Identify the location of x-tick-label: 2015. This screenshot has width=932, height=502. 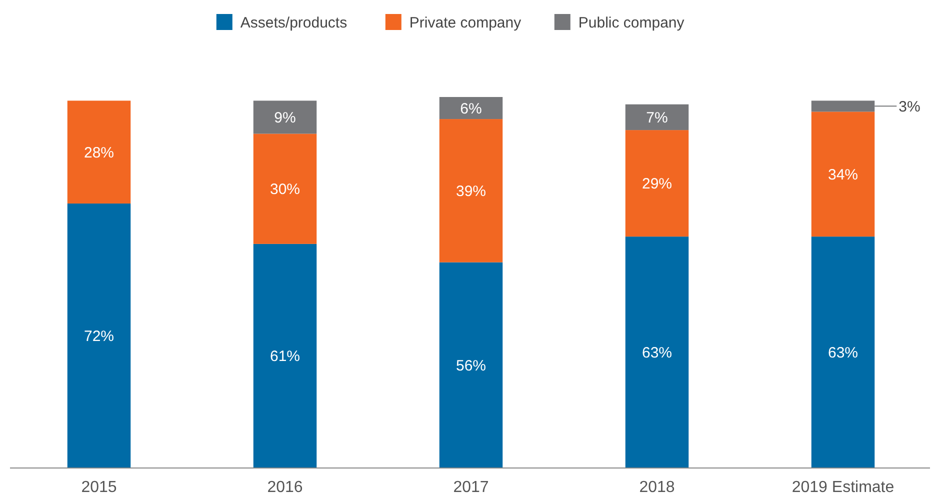
(99, 487).